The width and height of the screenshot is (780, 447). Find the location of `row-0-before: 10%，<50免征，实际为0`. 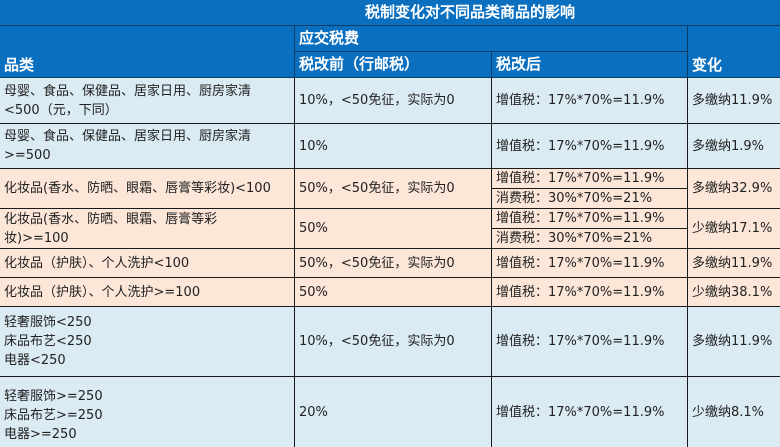

row-0-before: 10%，<50免征，实际为0 is located at coordinates (392, 101).